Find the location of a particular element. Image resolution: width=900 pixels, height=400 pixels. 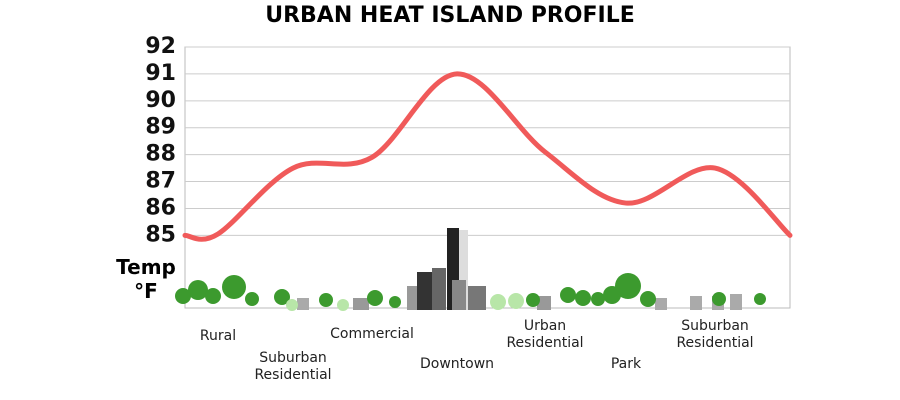

y-tick-label: 91 is located at coordinates (160, 73).